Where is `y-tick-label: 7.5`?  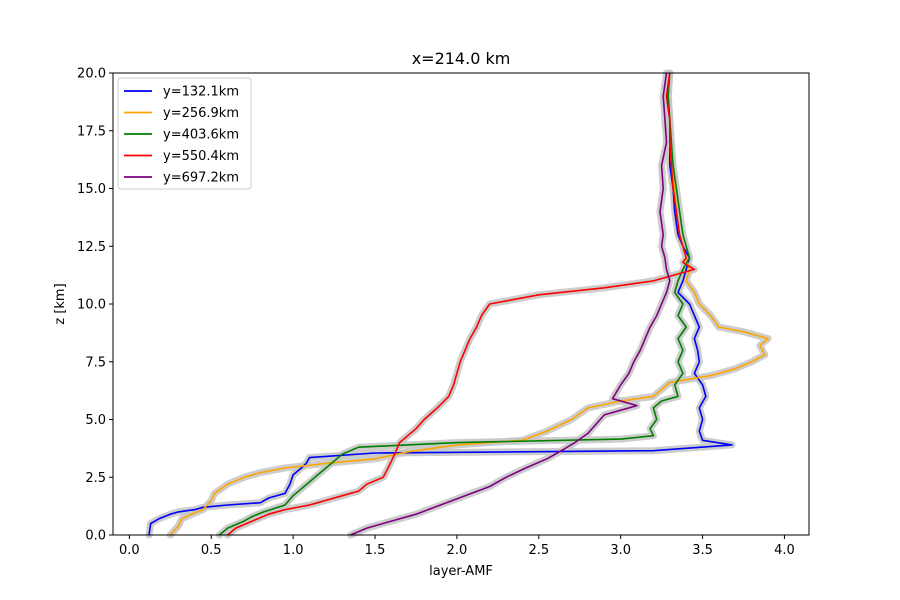 y-tick-label: 7.5 is located at coordinates (95, 362).